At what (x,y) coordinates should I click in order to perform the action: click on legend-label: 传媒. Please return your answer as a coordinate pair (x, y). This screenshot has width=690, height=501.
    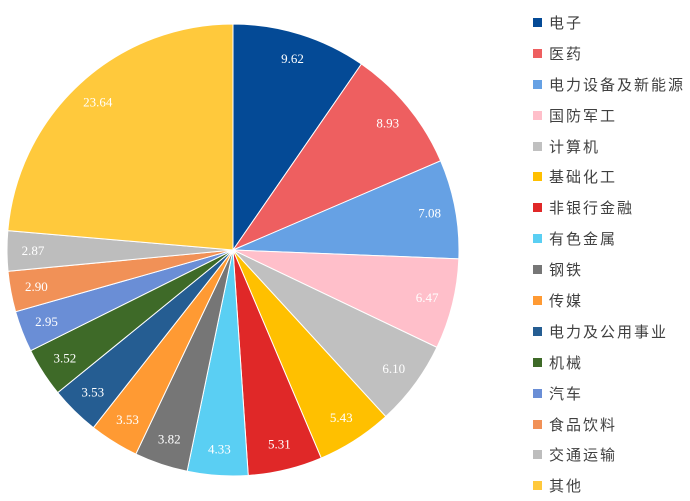
    Looking at the image, I should click on (566, 300).